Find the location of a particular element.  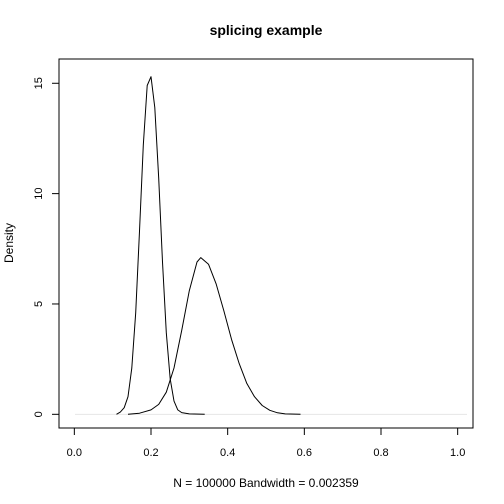

x-tick-label: 0.2 is located at coordinates (150, 453).